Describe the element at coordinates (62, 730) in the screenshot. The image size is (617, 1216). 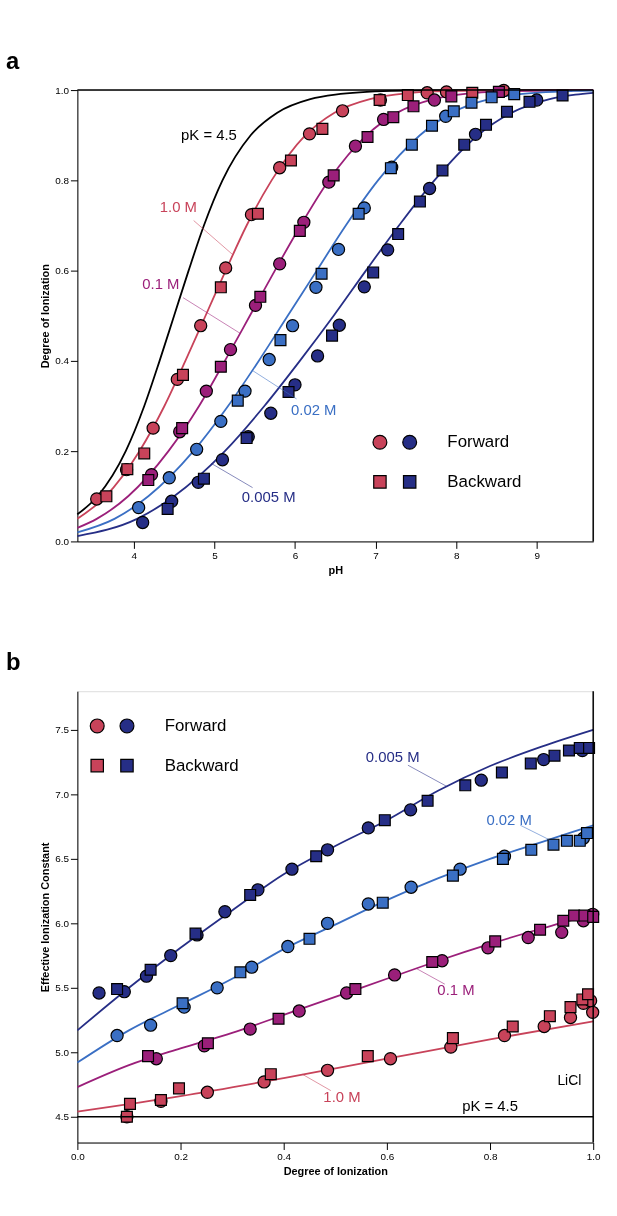
I see `y-tick-label: 7.5` at that location.